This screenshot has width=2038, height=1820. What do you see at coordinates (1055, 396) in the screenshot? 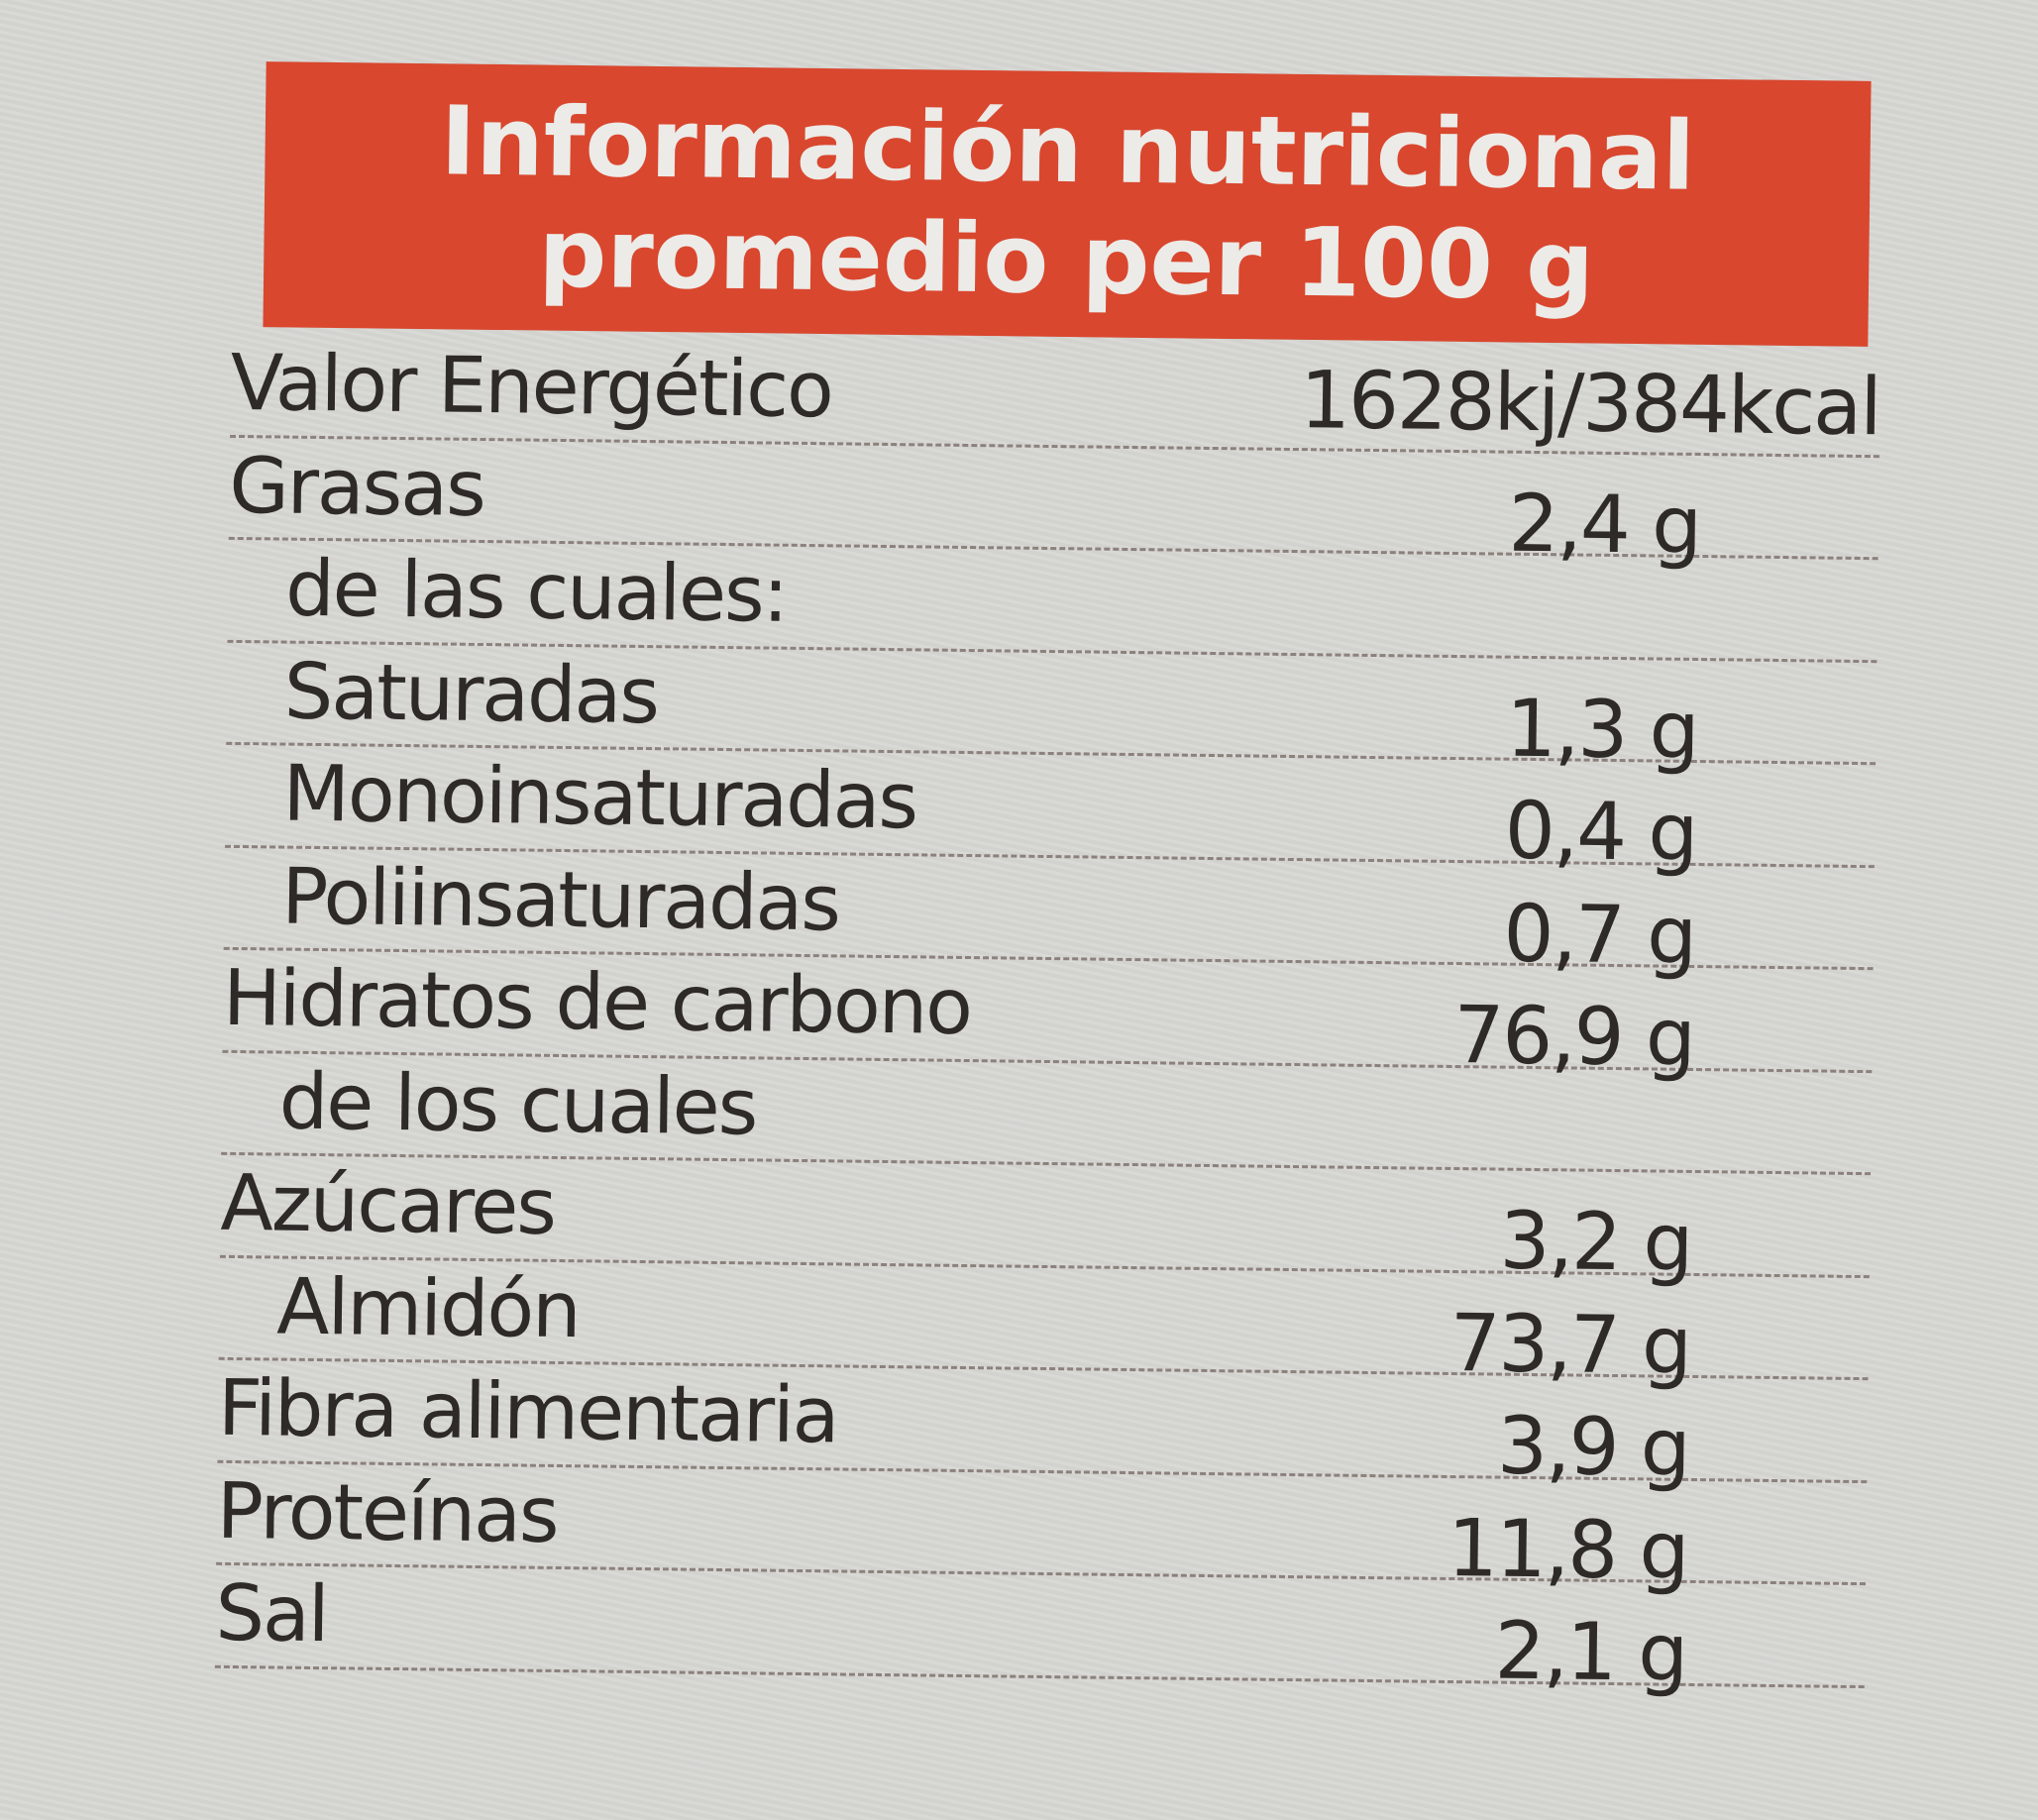
I see `table-row: Valor Energético 1628kj/384kcal` at bounding box center [1055, 396].